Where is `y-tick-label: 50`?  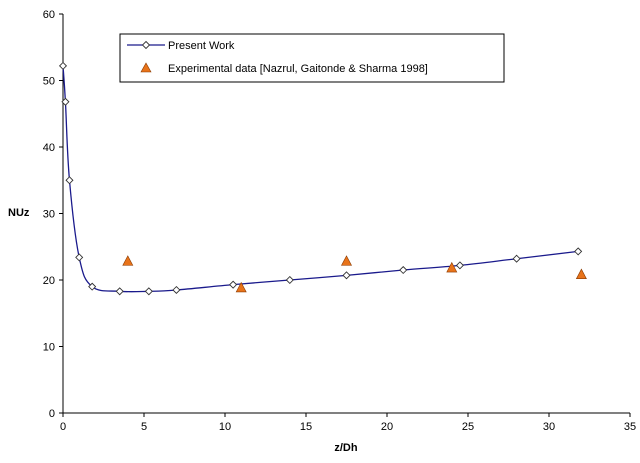
y-tick-label: 50 is located at coordinates (49, 82).